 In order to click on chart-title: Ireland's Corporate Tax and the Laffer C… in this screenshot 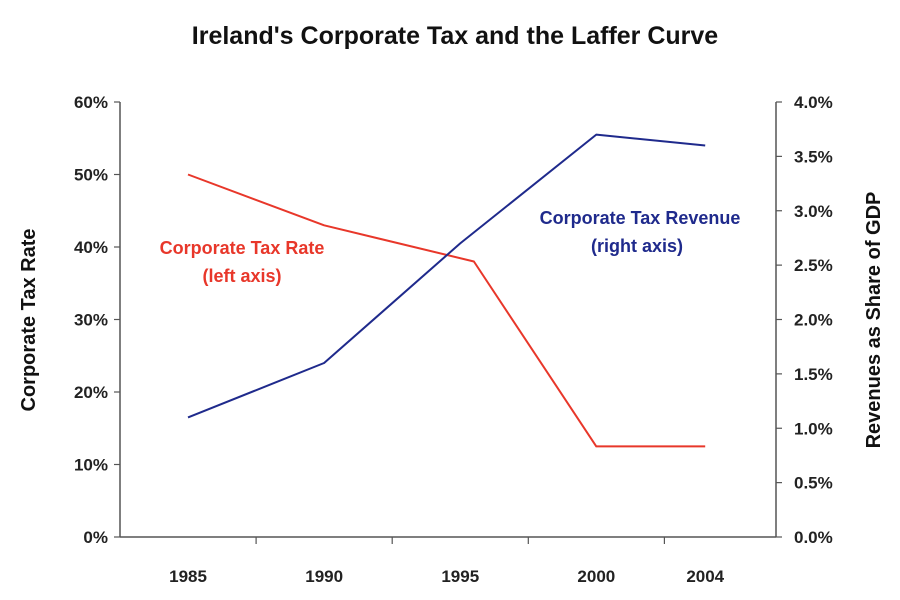, I will do `click(455, 36)`.